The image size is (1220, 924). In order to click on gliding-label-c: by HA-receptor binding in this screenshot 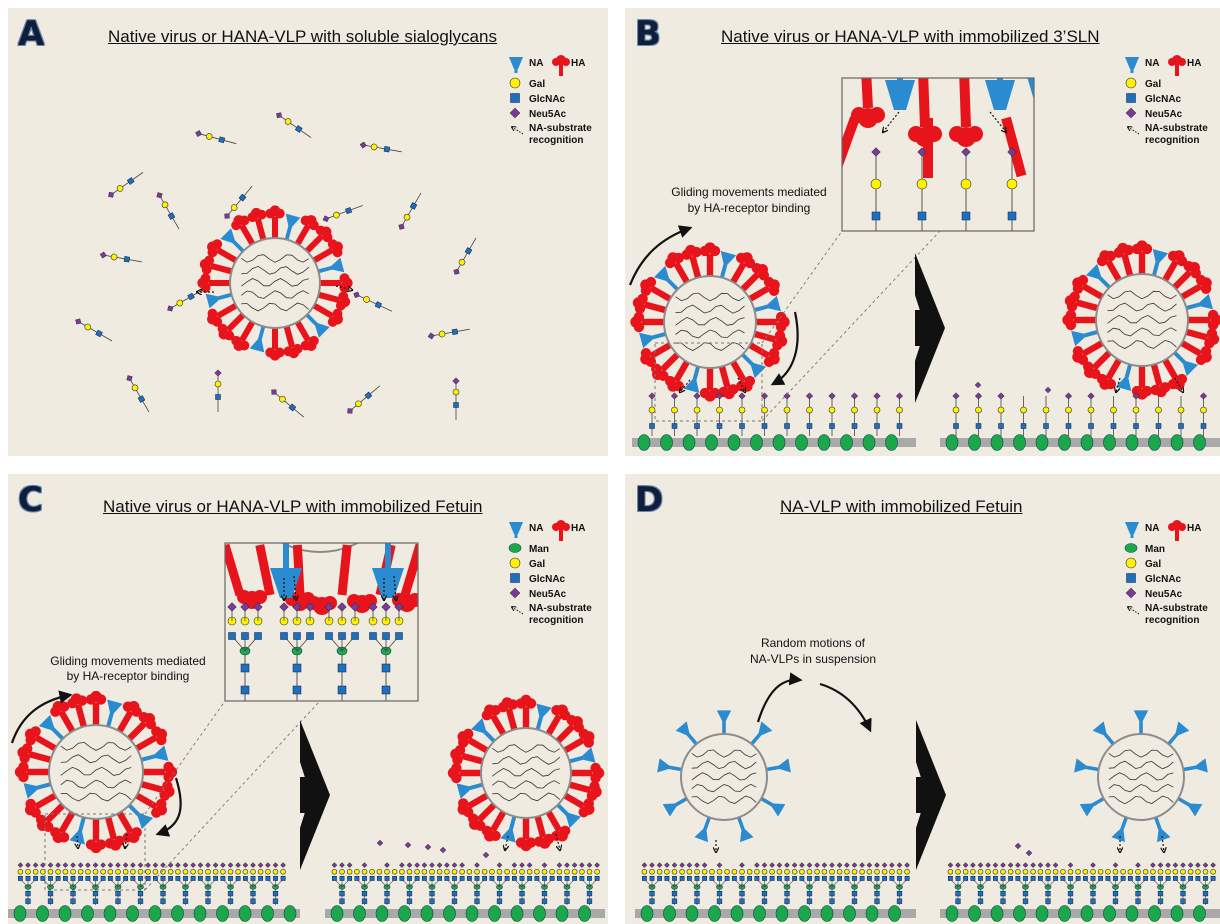, I will do `click(128, 676)`.